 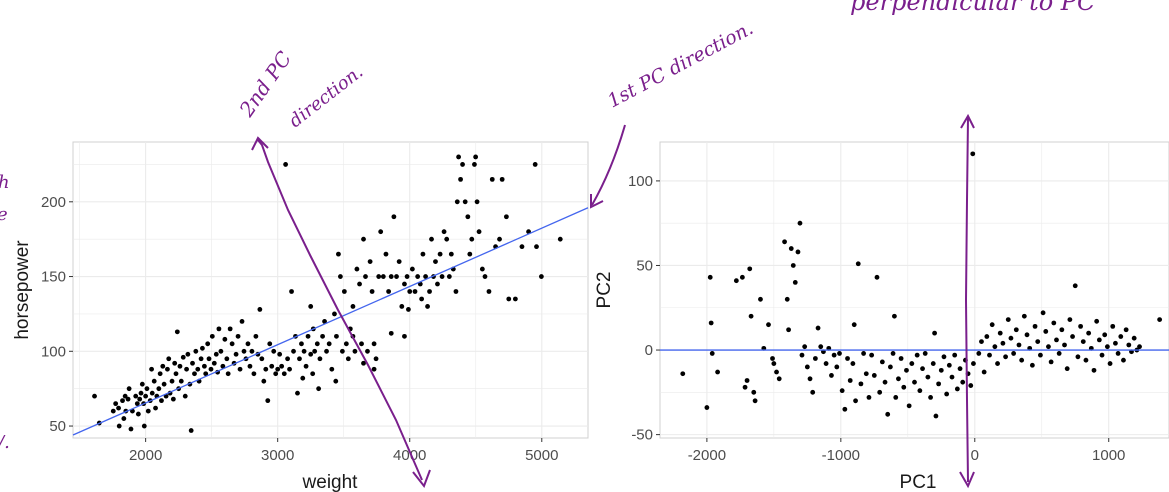 What do you see at coordinates (330, 482) in the screenshot?
I see `left-x-axis-label: weight` at bounding box center [330, 482].